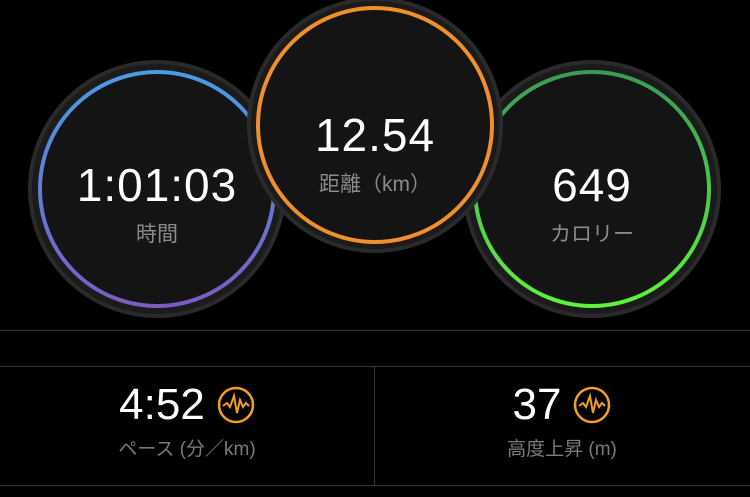 Image resolution: width=750 pixels, height=497 pixels. I want to click on elevation-gain-label: 高度上昇 (m), so click(562, 449).